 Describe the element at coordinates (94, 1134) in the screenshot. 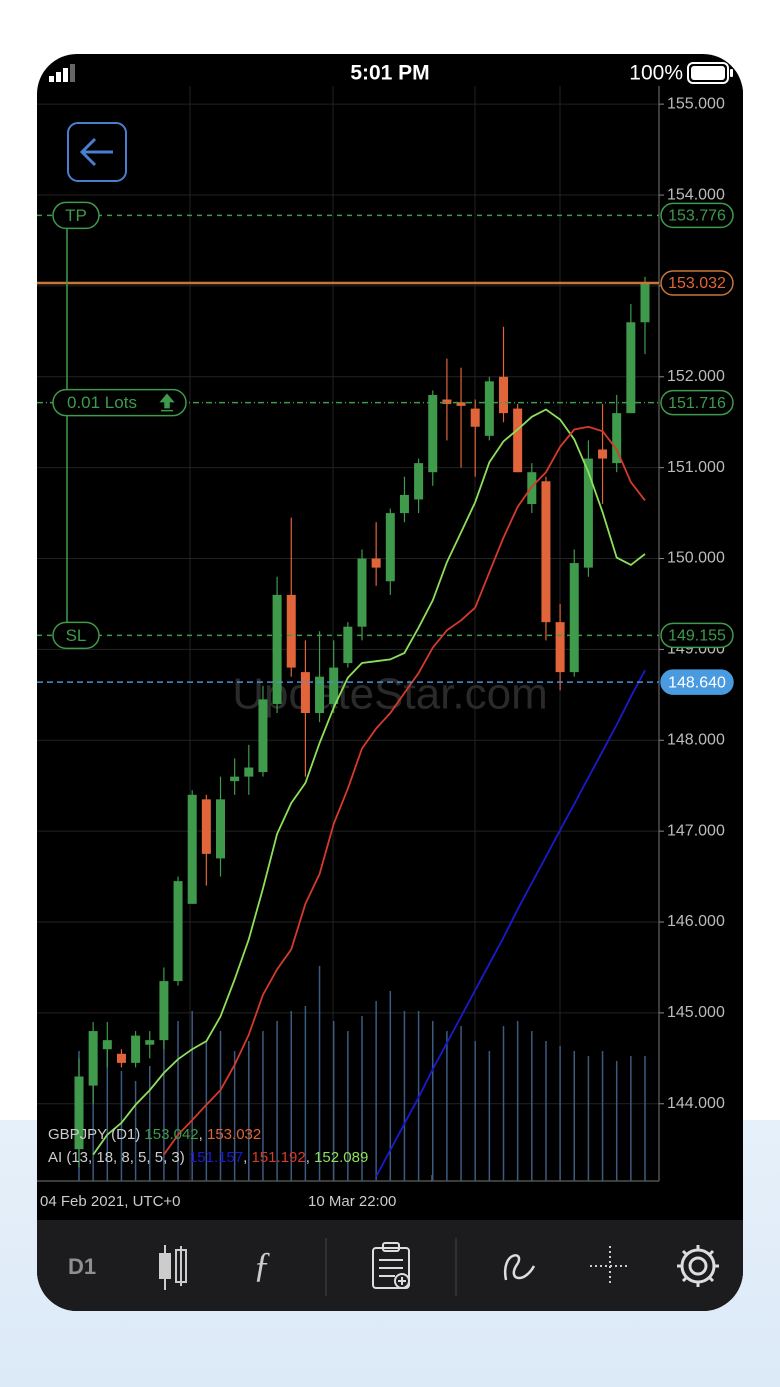

I see `legend-symbol: GBPJPY (D1)` at that location.